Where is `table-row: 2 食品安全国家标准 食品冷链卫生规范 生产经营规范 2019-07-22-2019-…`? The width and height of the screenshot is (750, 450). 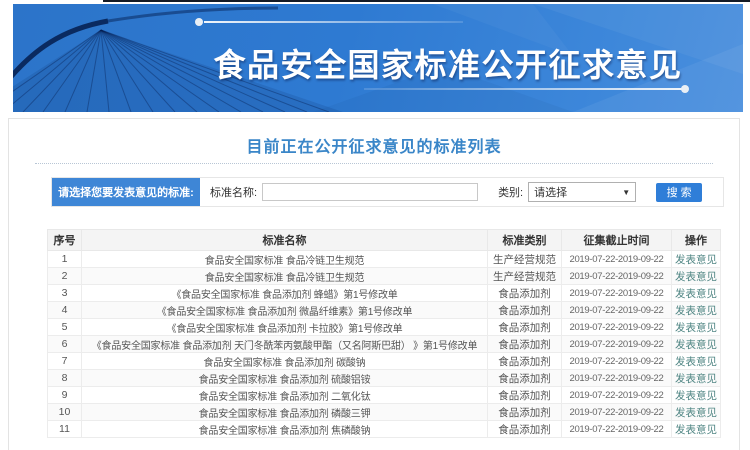 table-row: 2 食品安全国家标准 食品冷链卫生规范 生产经营规范 2019-07-22-2019-… is located at coordinates (384, 276).